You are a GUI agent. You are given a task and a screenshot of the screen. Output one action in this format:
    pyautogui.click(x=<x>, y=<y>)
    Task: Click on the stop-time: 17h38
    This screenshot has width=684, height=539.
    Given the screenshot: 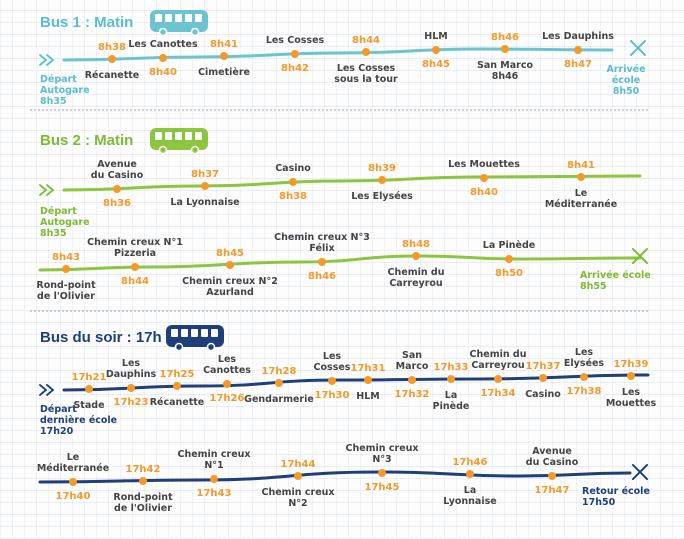 What is the action you would take?
    pyautogui.click(x=584, y=391)
    